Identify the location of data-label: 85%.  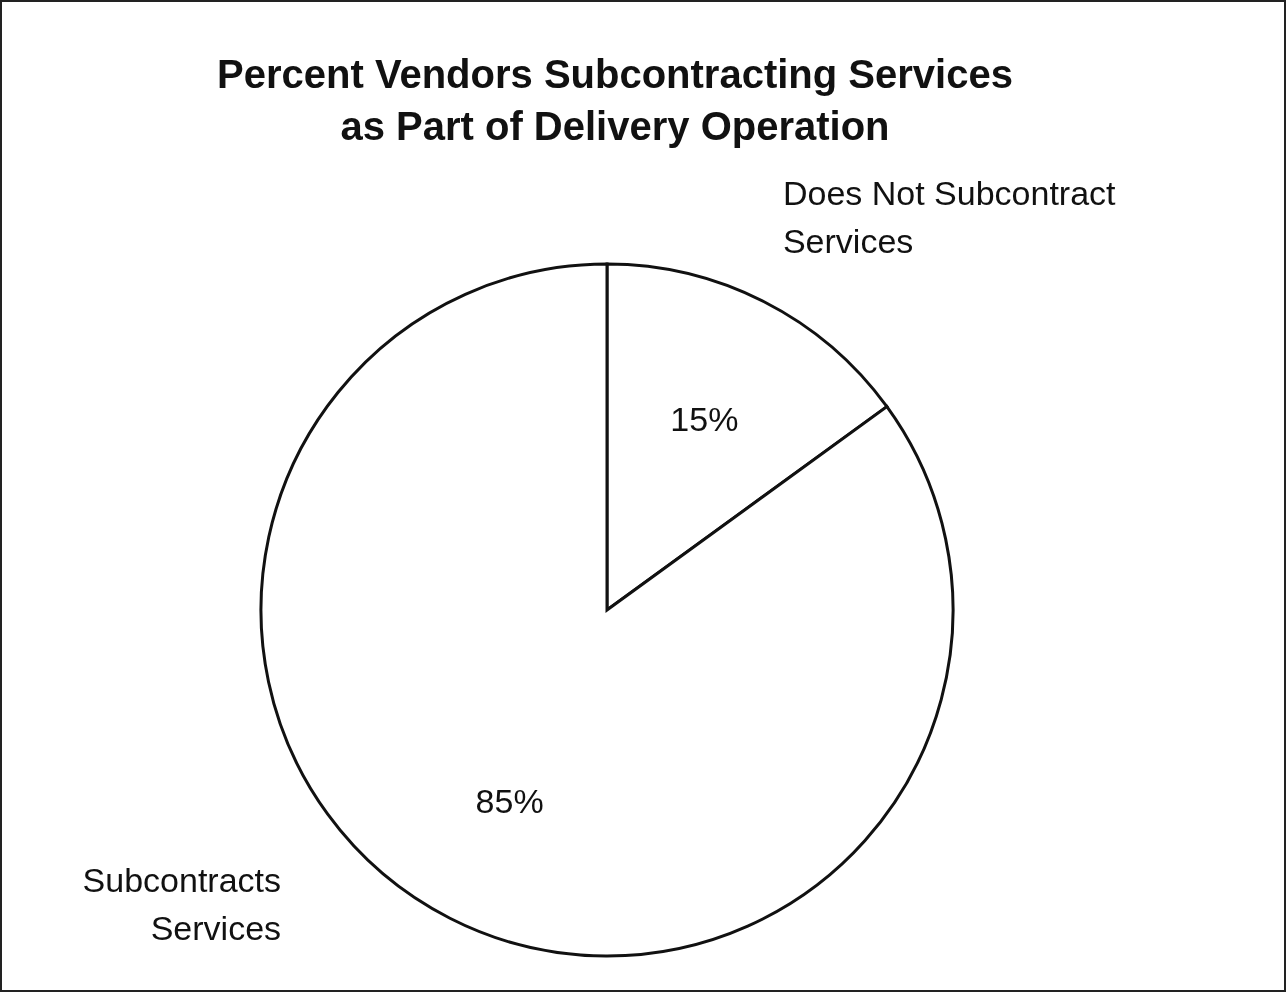
(509, 801).